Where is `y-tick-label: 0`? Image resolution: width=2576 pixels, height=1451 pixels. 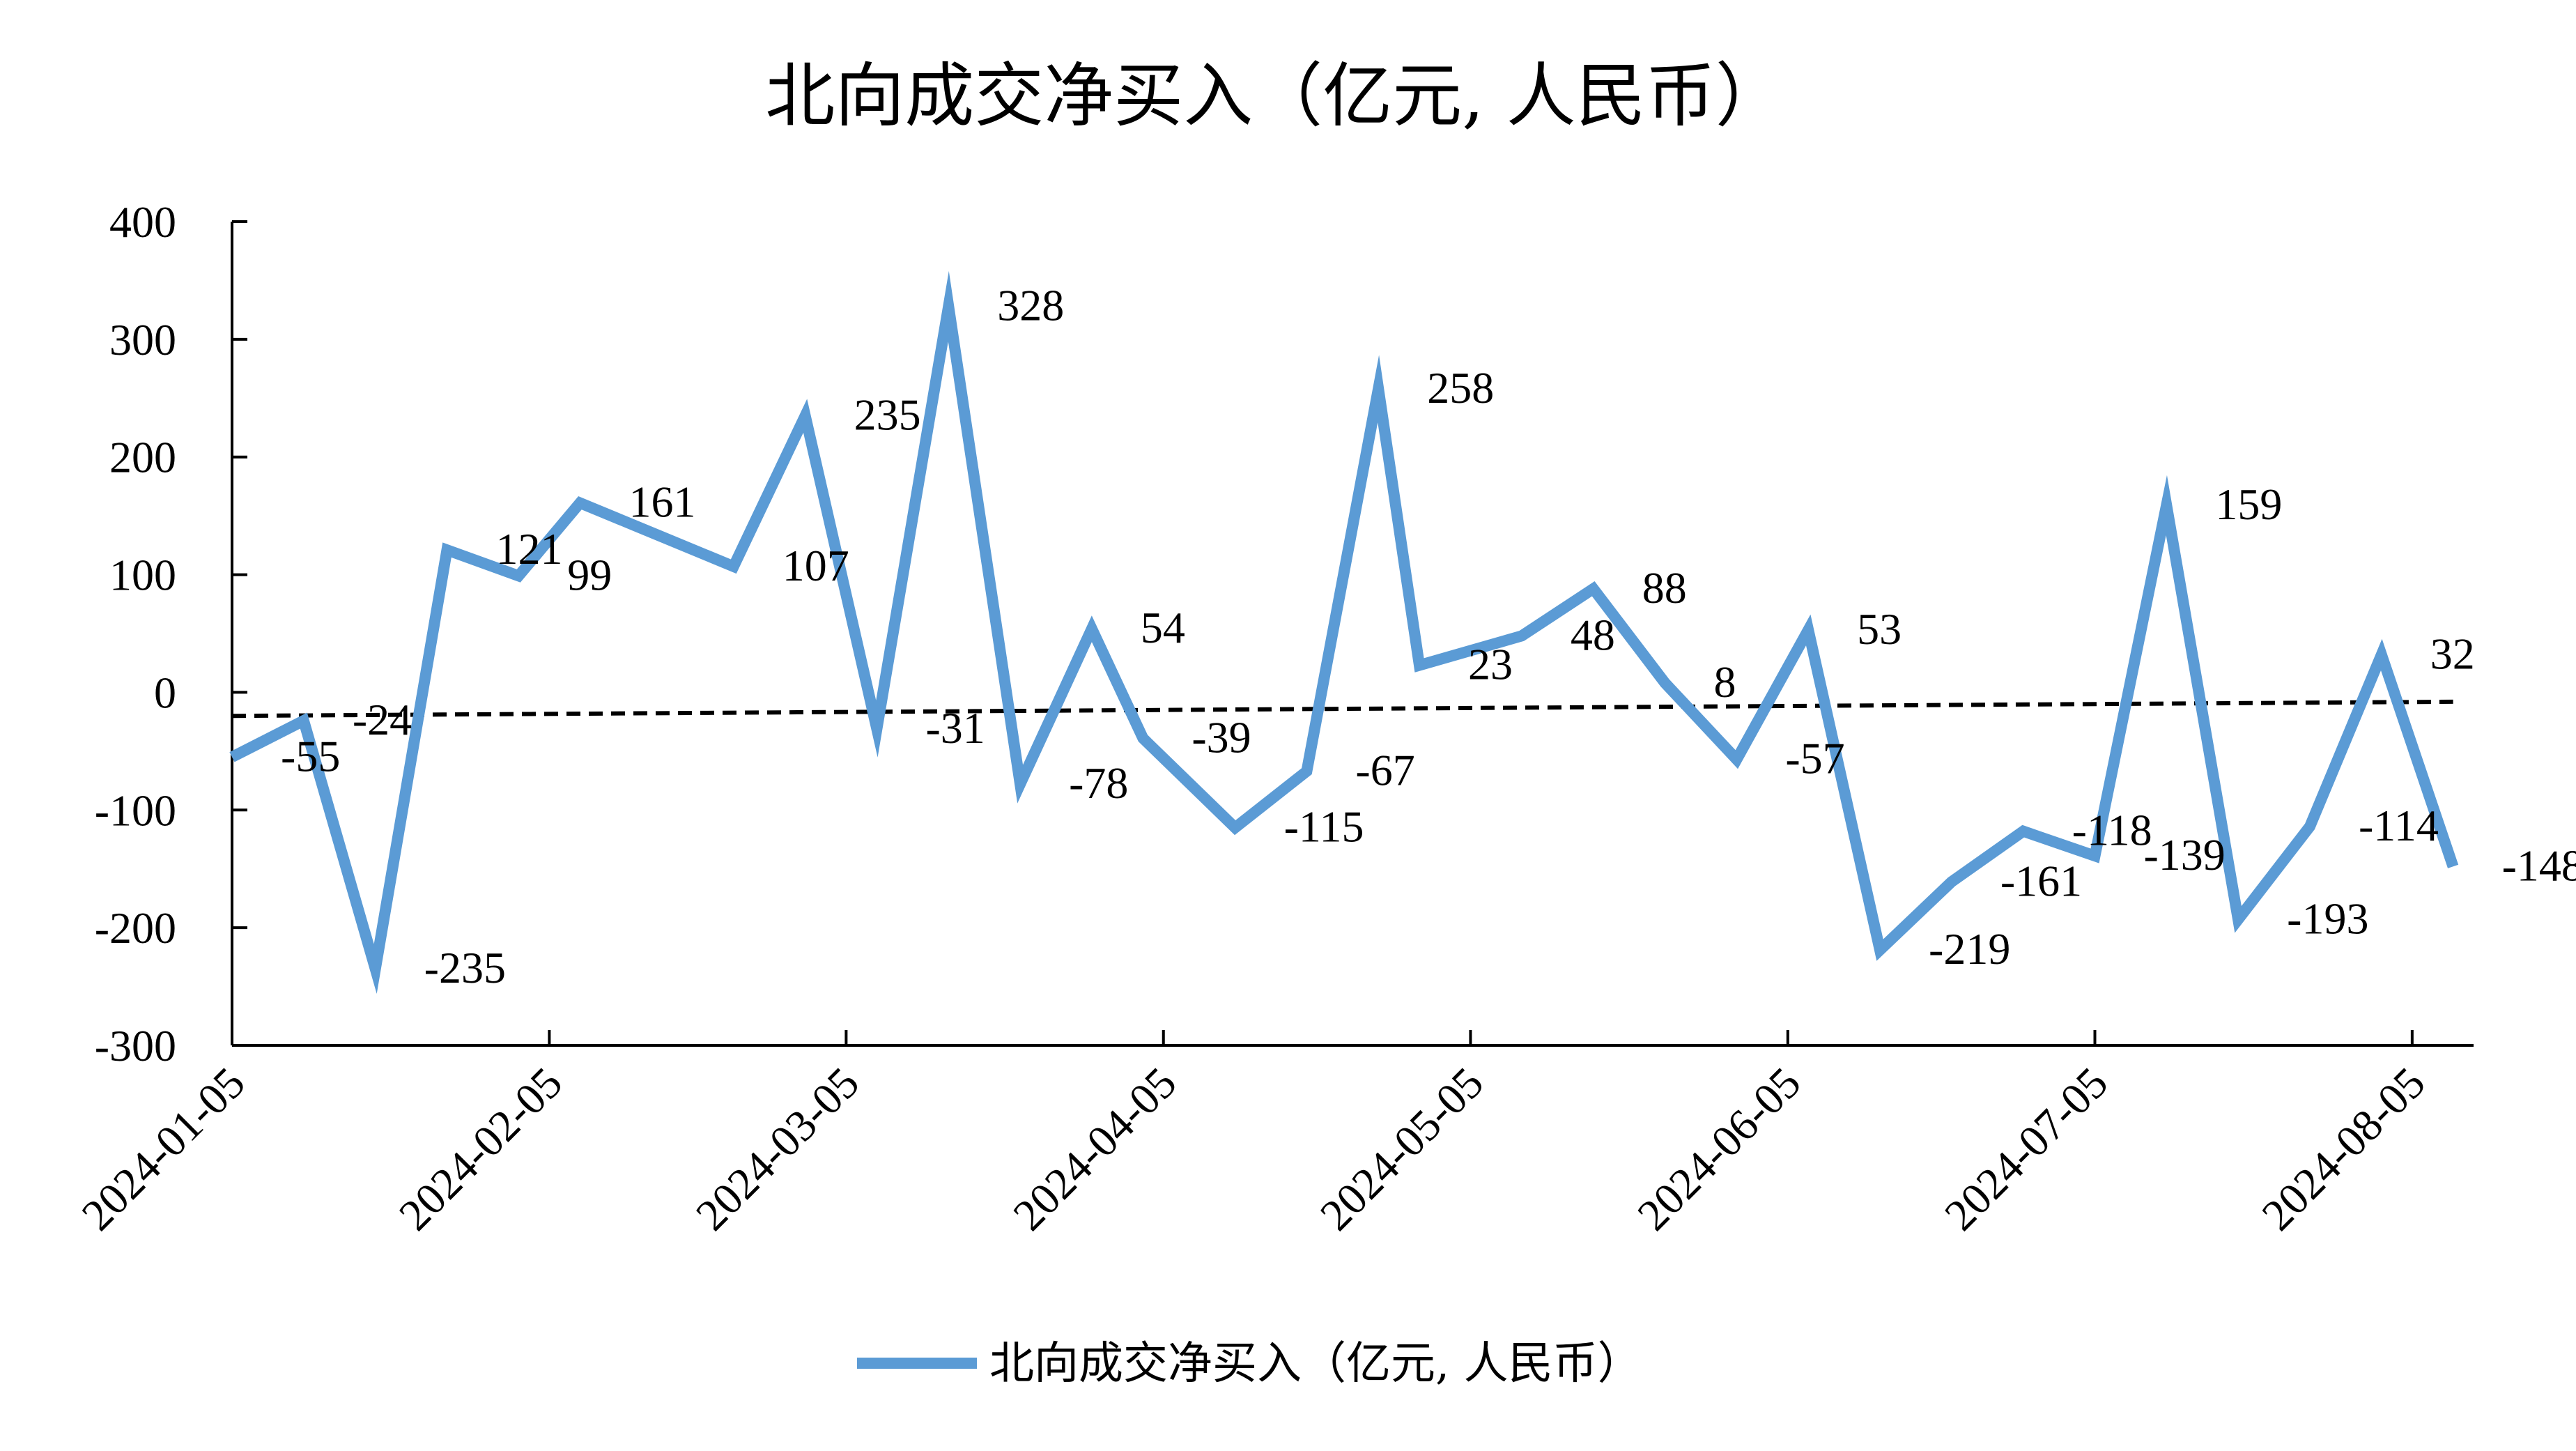
y-tick-label: 0 is located at coordinates (165, 693).